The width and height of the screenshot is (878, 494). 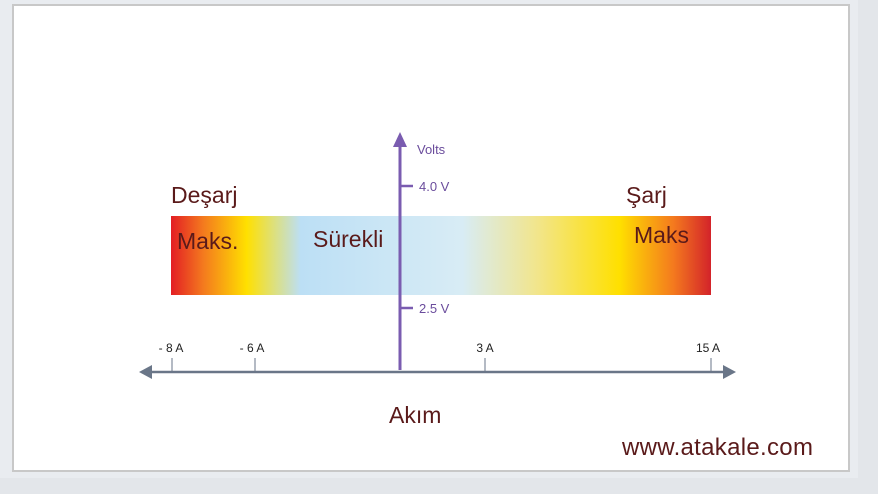 I want to click on current-tick-label: 15 A, so click(x=708, y=348).